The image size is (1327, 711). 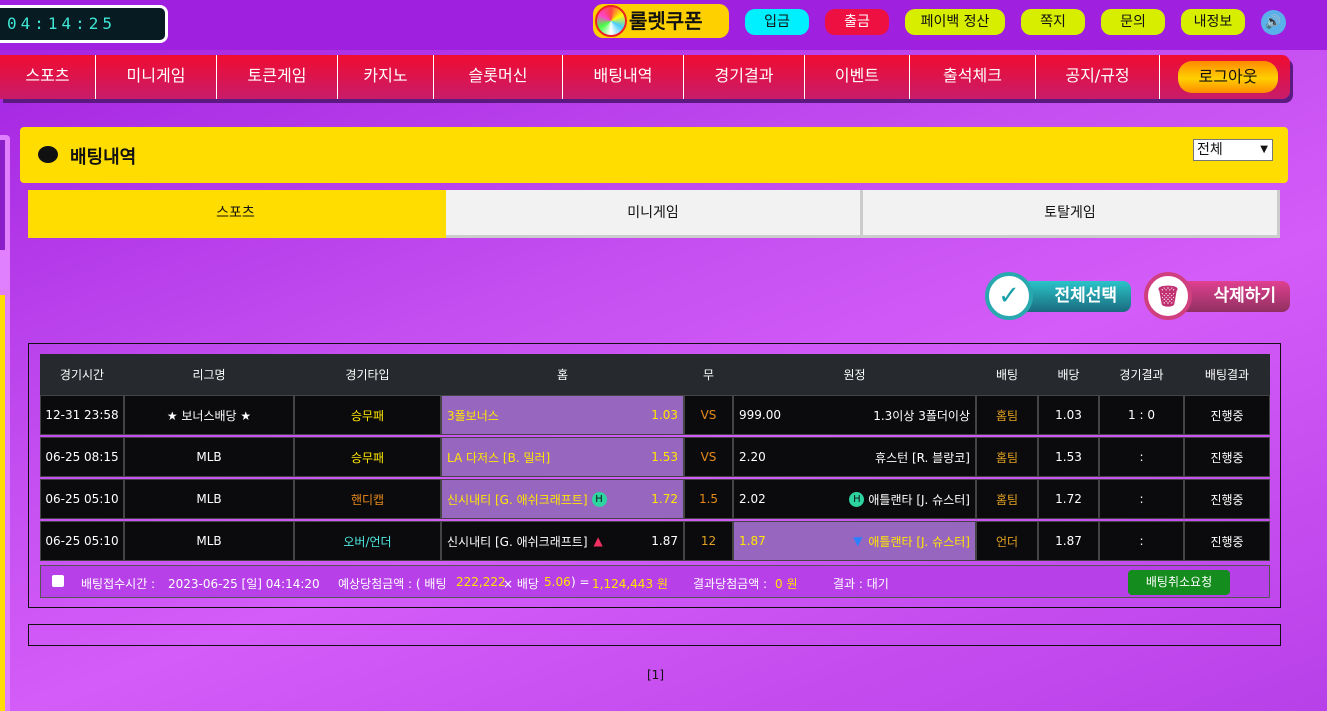 I want to click on home-odds: 1.87, so click(x=664, y=541).